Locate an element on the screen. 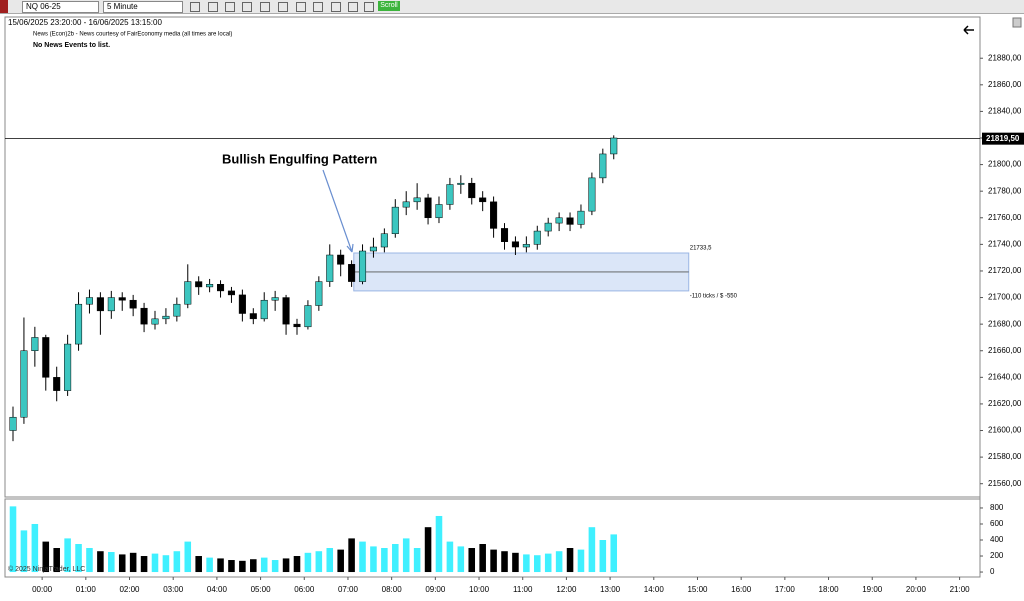 Image resolution: width=1024 pixels, height=601 pixels. volume-tick-label: 800 is located at coordinates (997, 507).